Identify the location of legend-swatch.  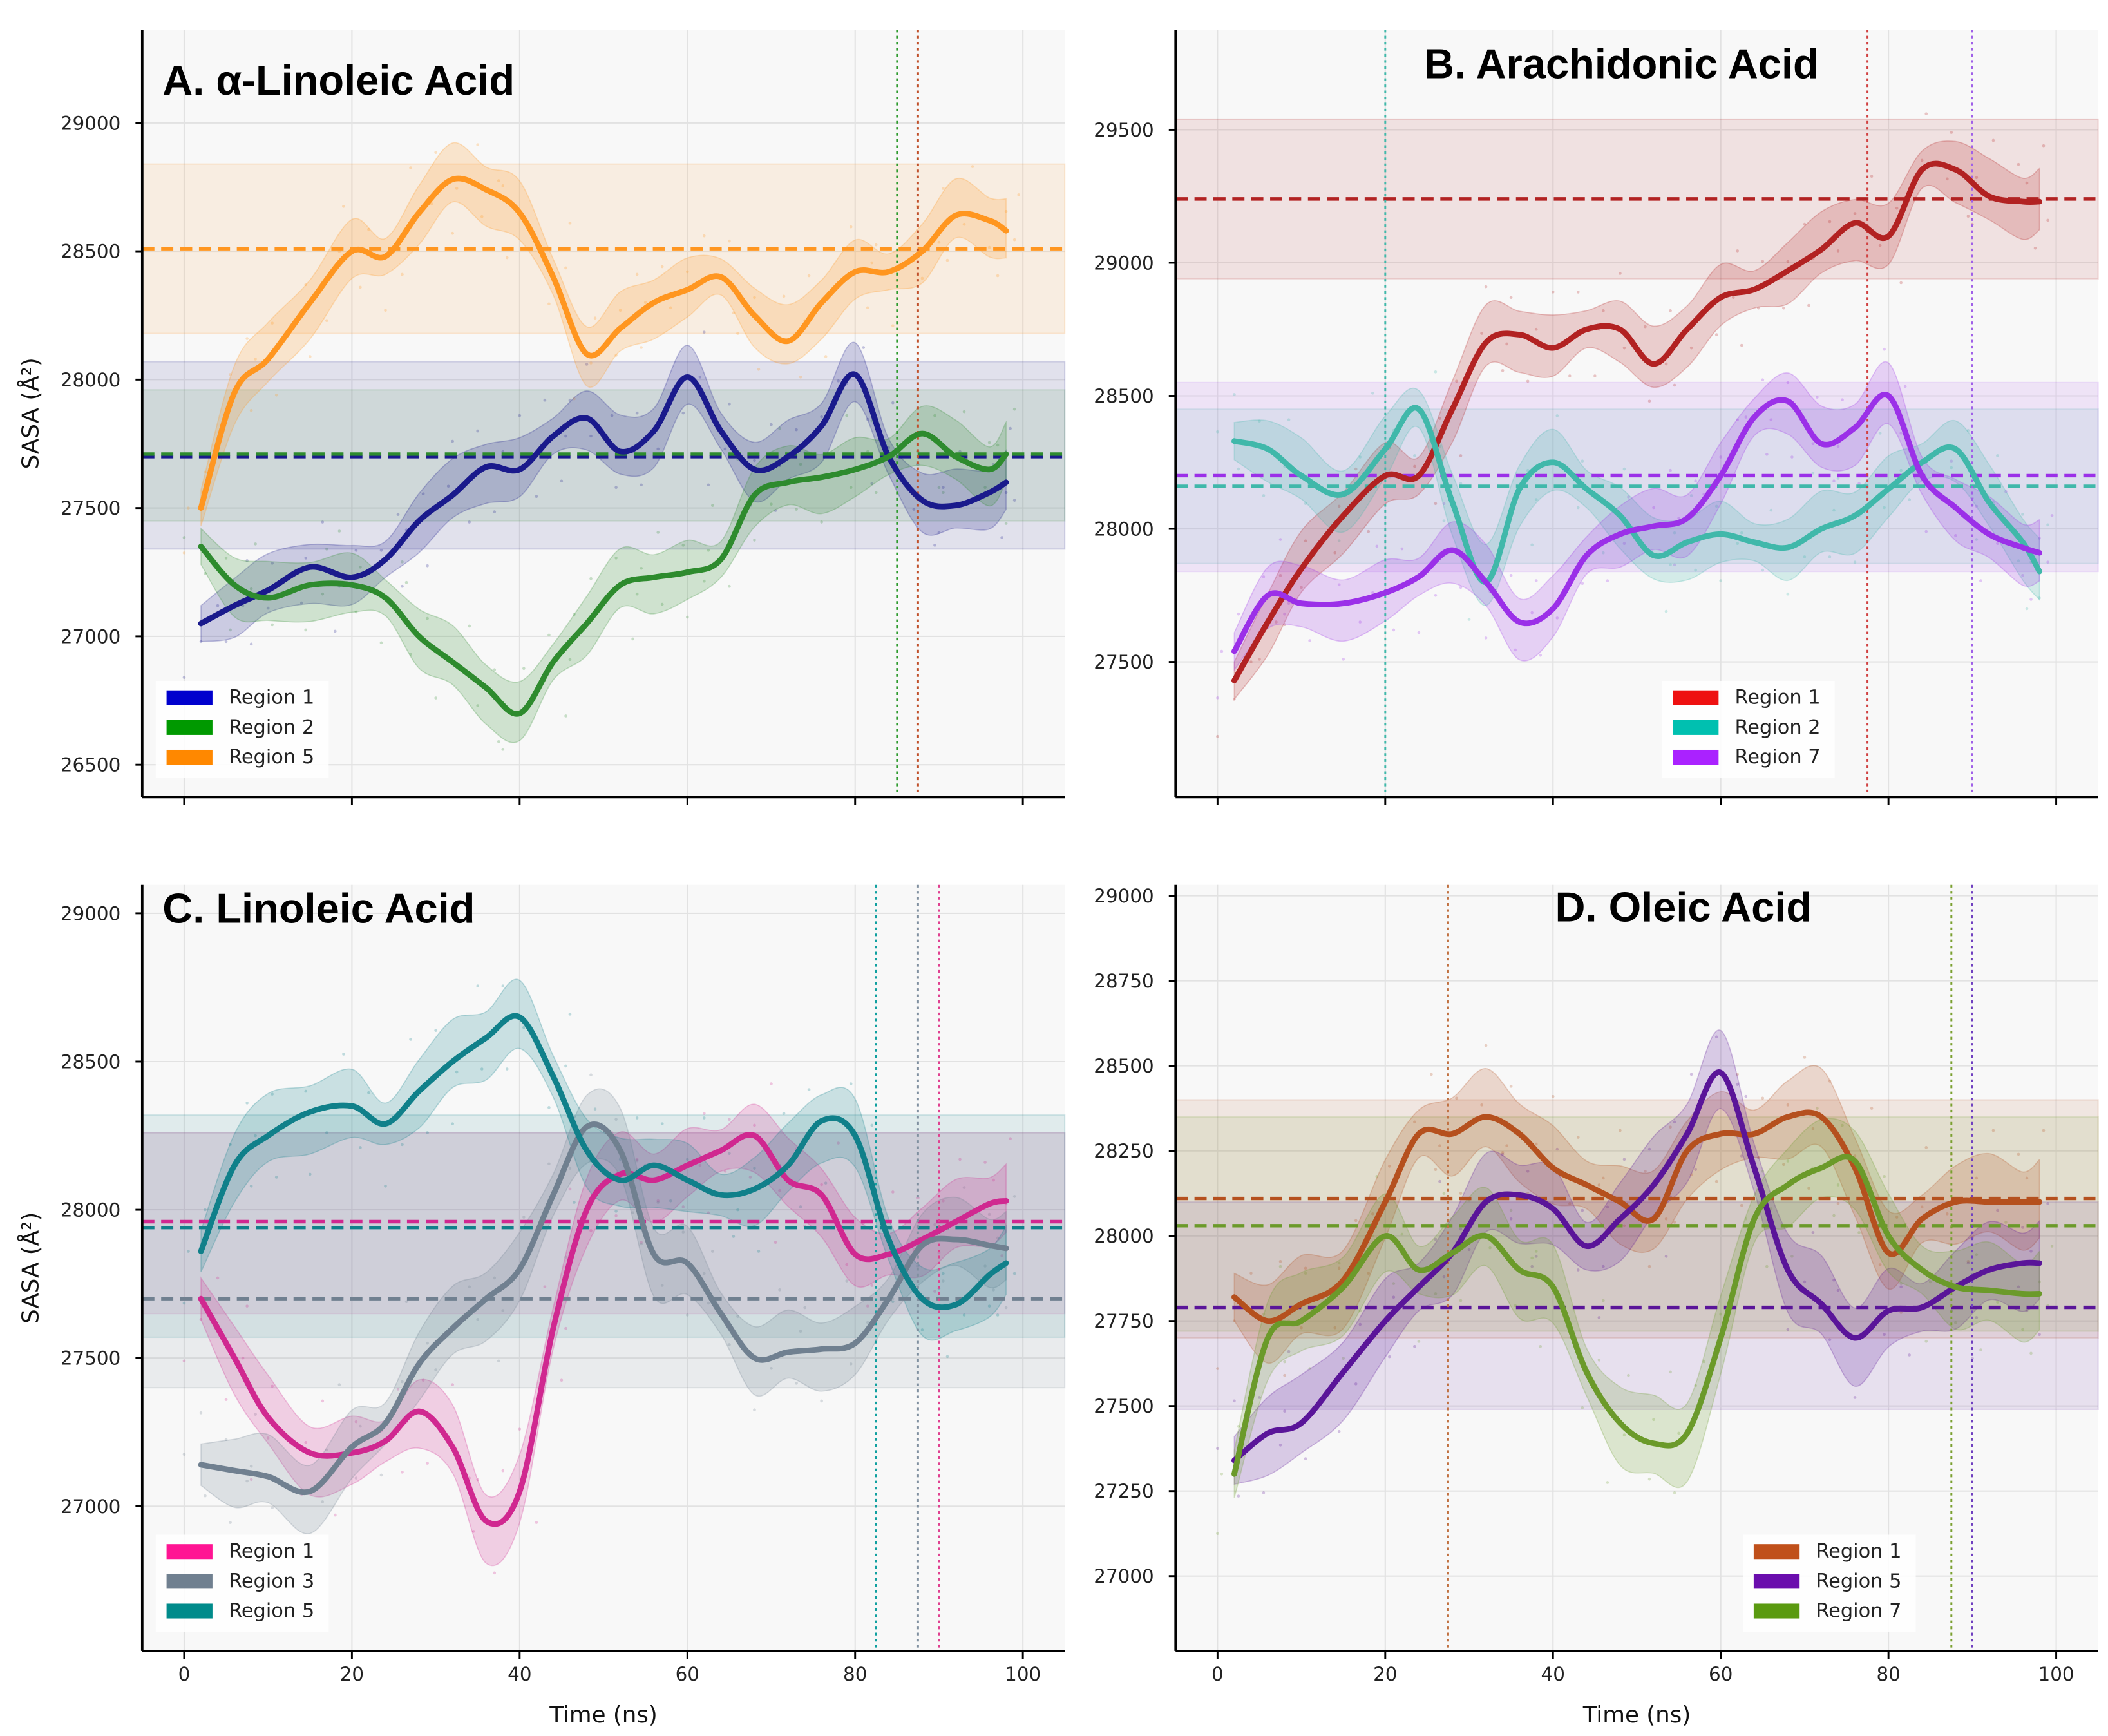
(1696, 727).